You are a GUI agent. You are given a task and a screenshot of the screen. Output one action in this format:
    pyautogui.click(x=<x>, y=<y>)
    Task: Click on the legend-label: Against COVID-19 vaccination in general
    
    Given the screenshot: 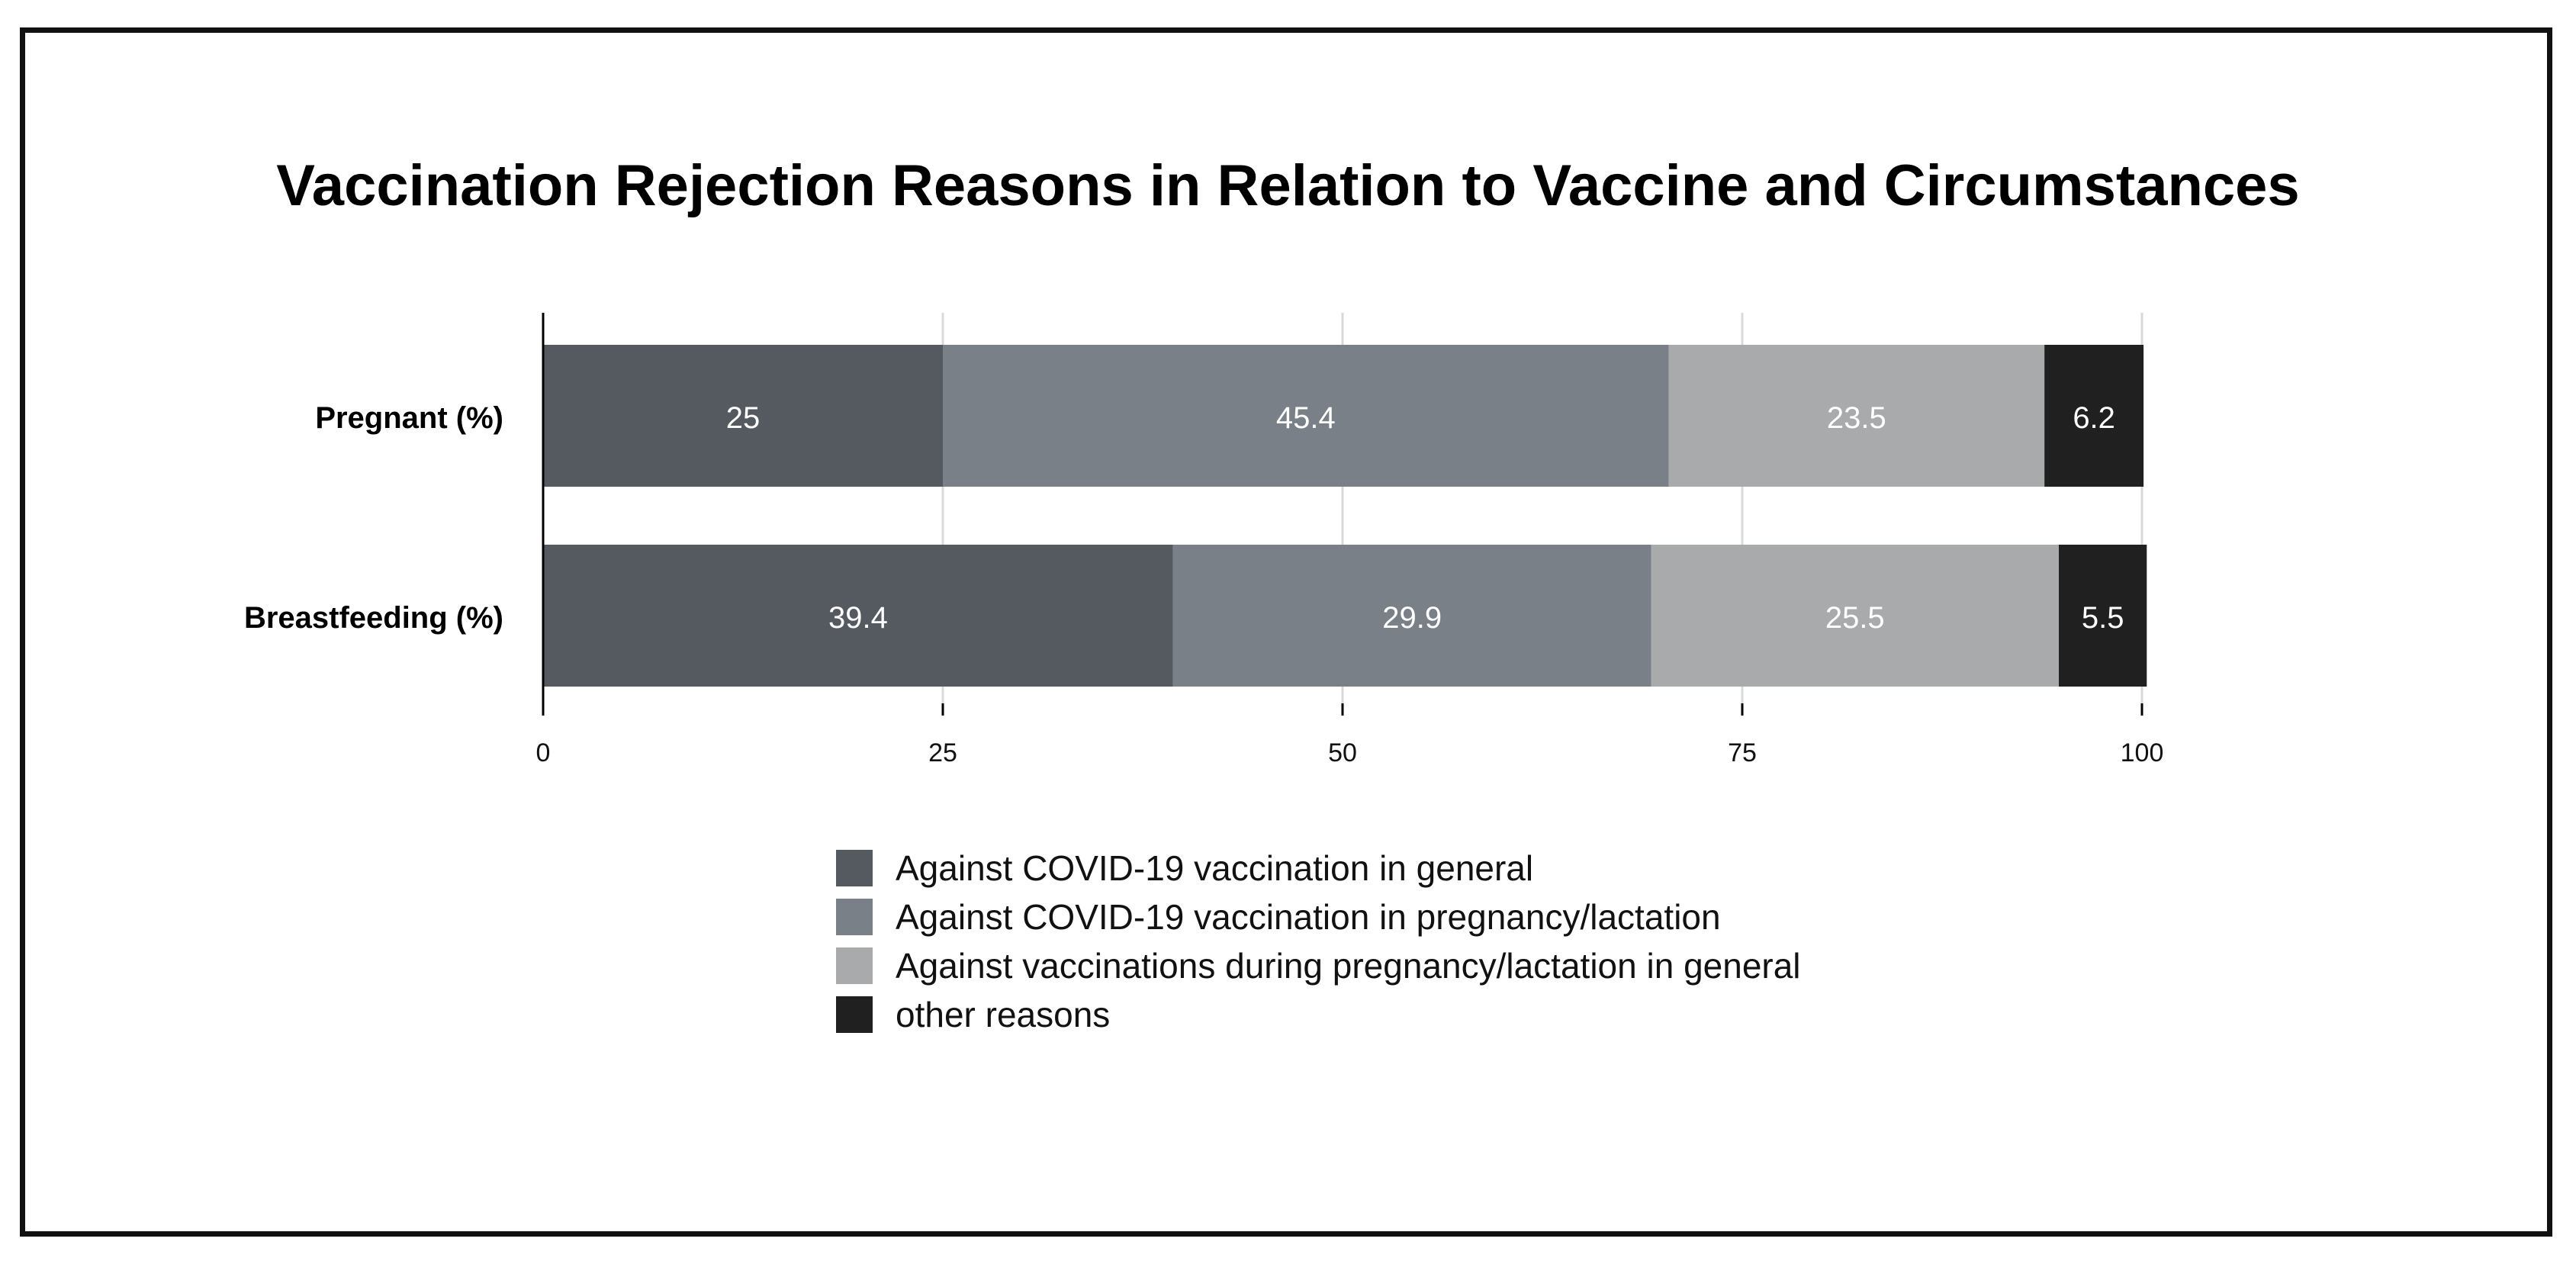 What is the action you would take?
    pyautogui.click(x=1215, y=868)
    